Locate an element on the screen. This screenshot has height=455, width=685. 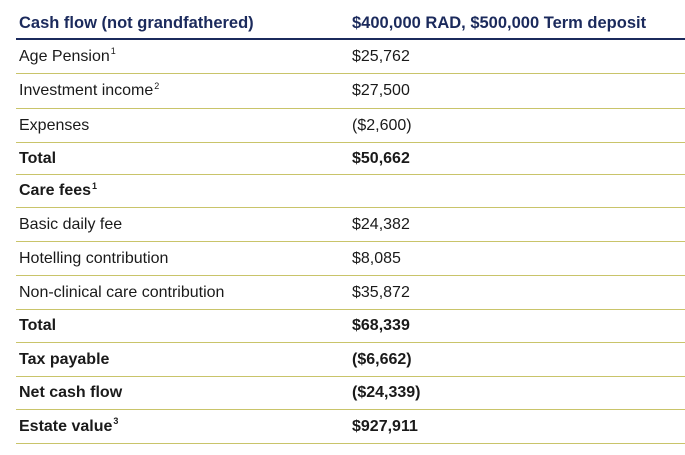
row-value: ($6,662) is located at coordinates (382, 359).